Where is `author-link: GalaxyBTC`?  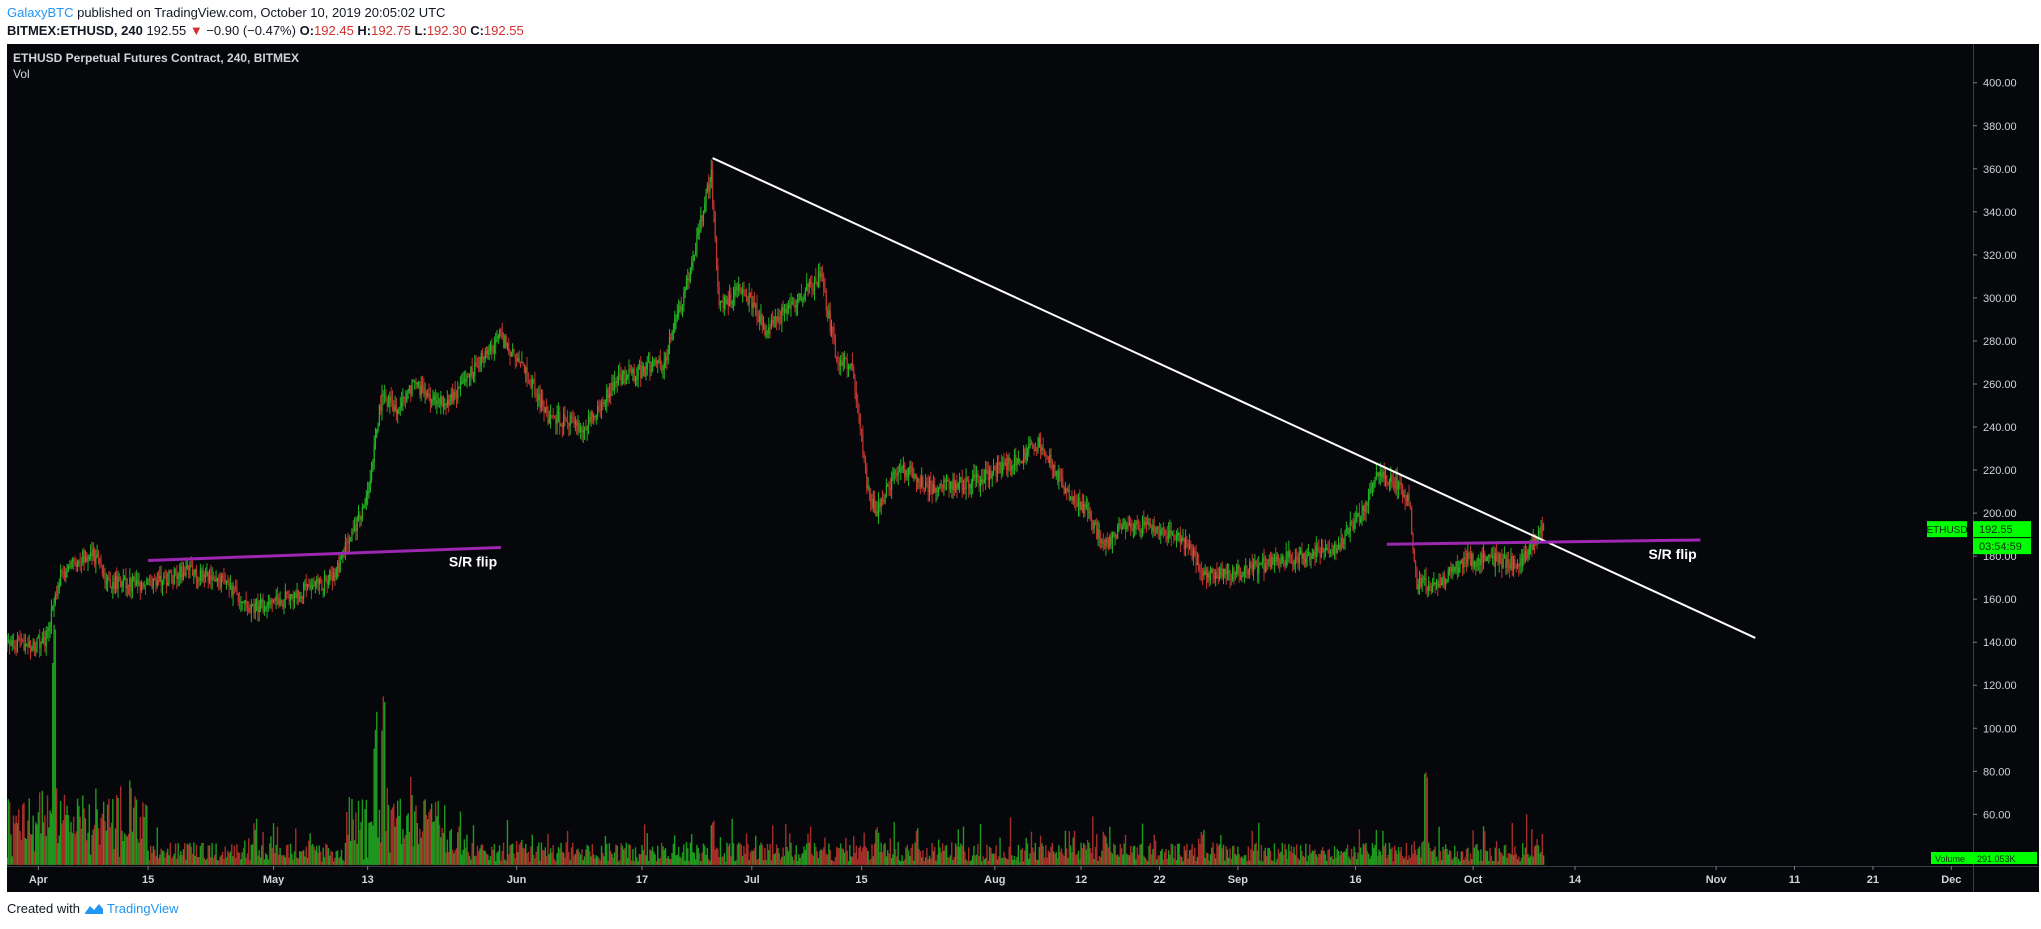
author-link: GalaxyBTC is located at coordinates (40, 12).